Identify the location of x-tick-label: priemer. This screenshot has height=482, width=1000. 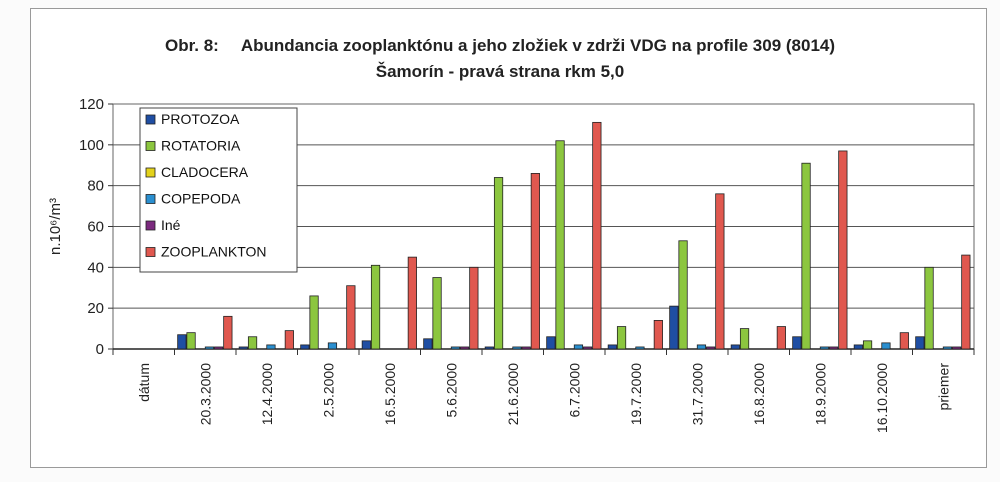
(943, 387).